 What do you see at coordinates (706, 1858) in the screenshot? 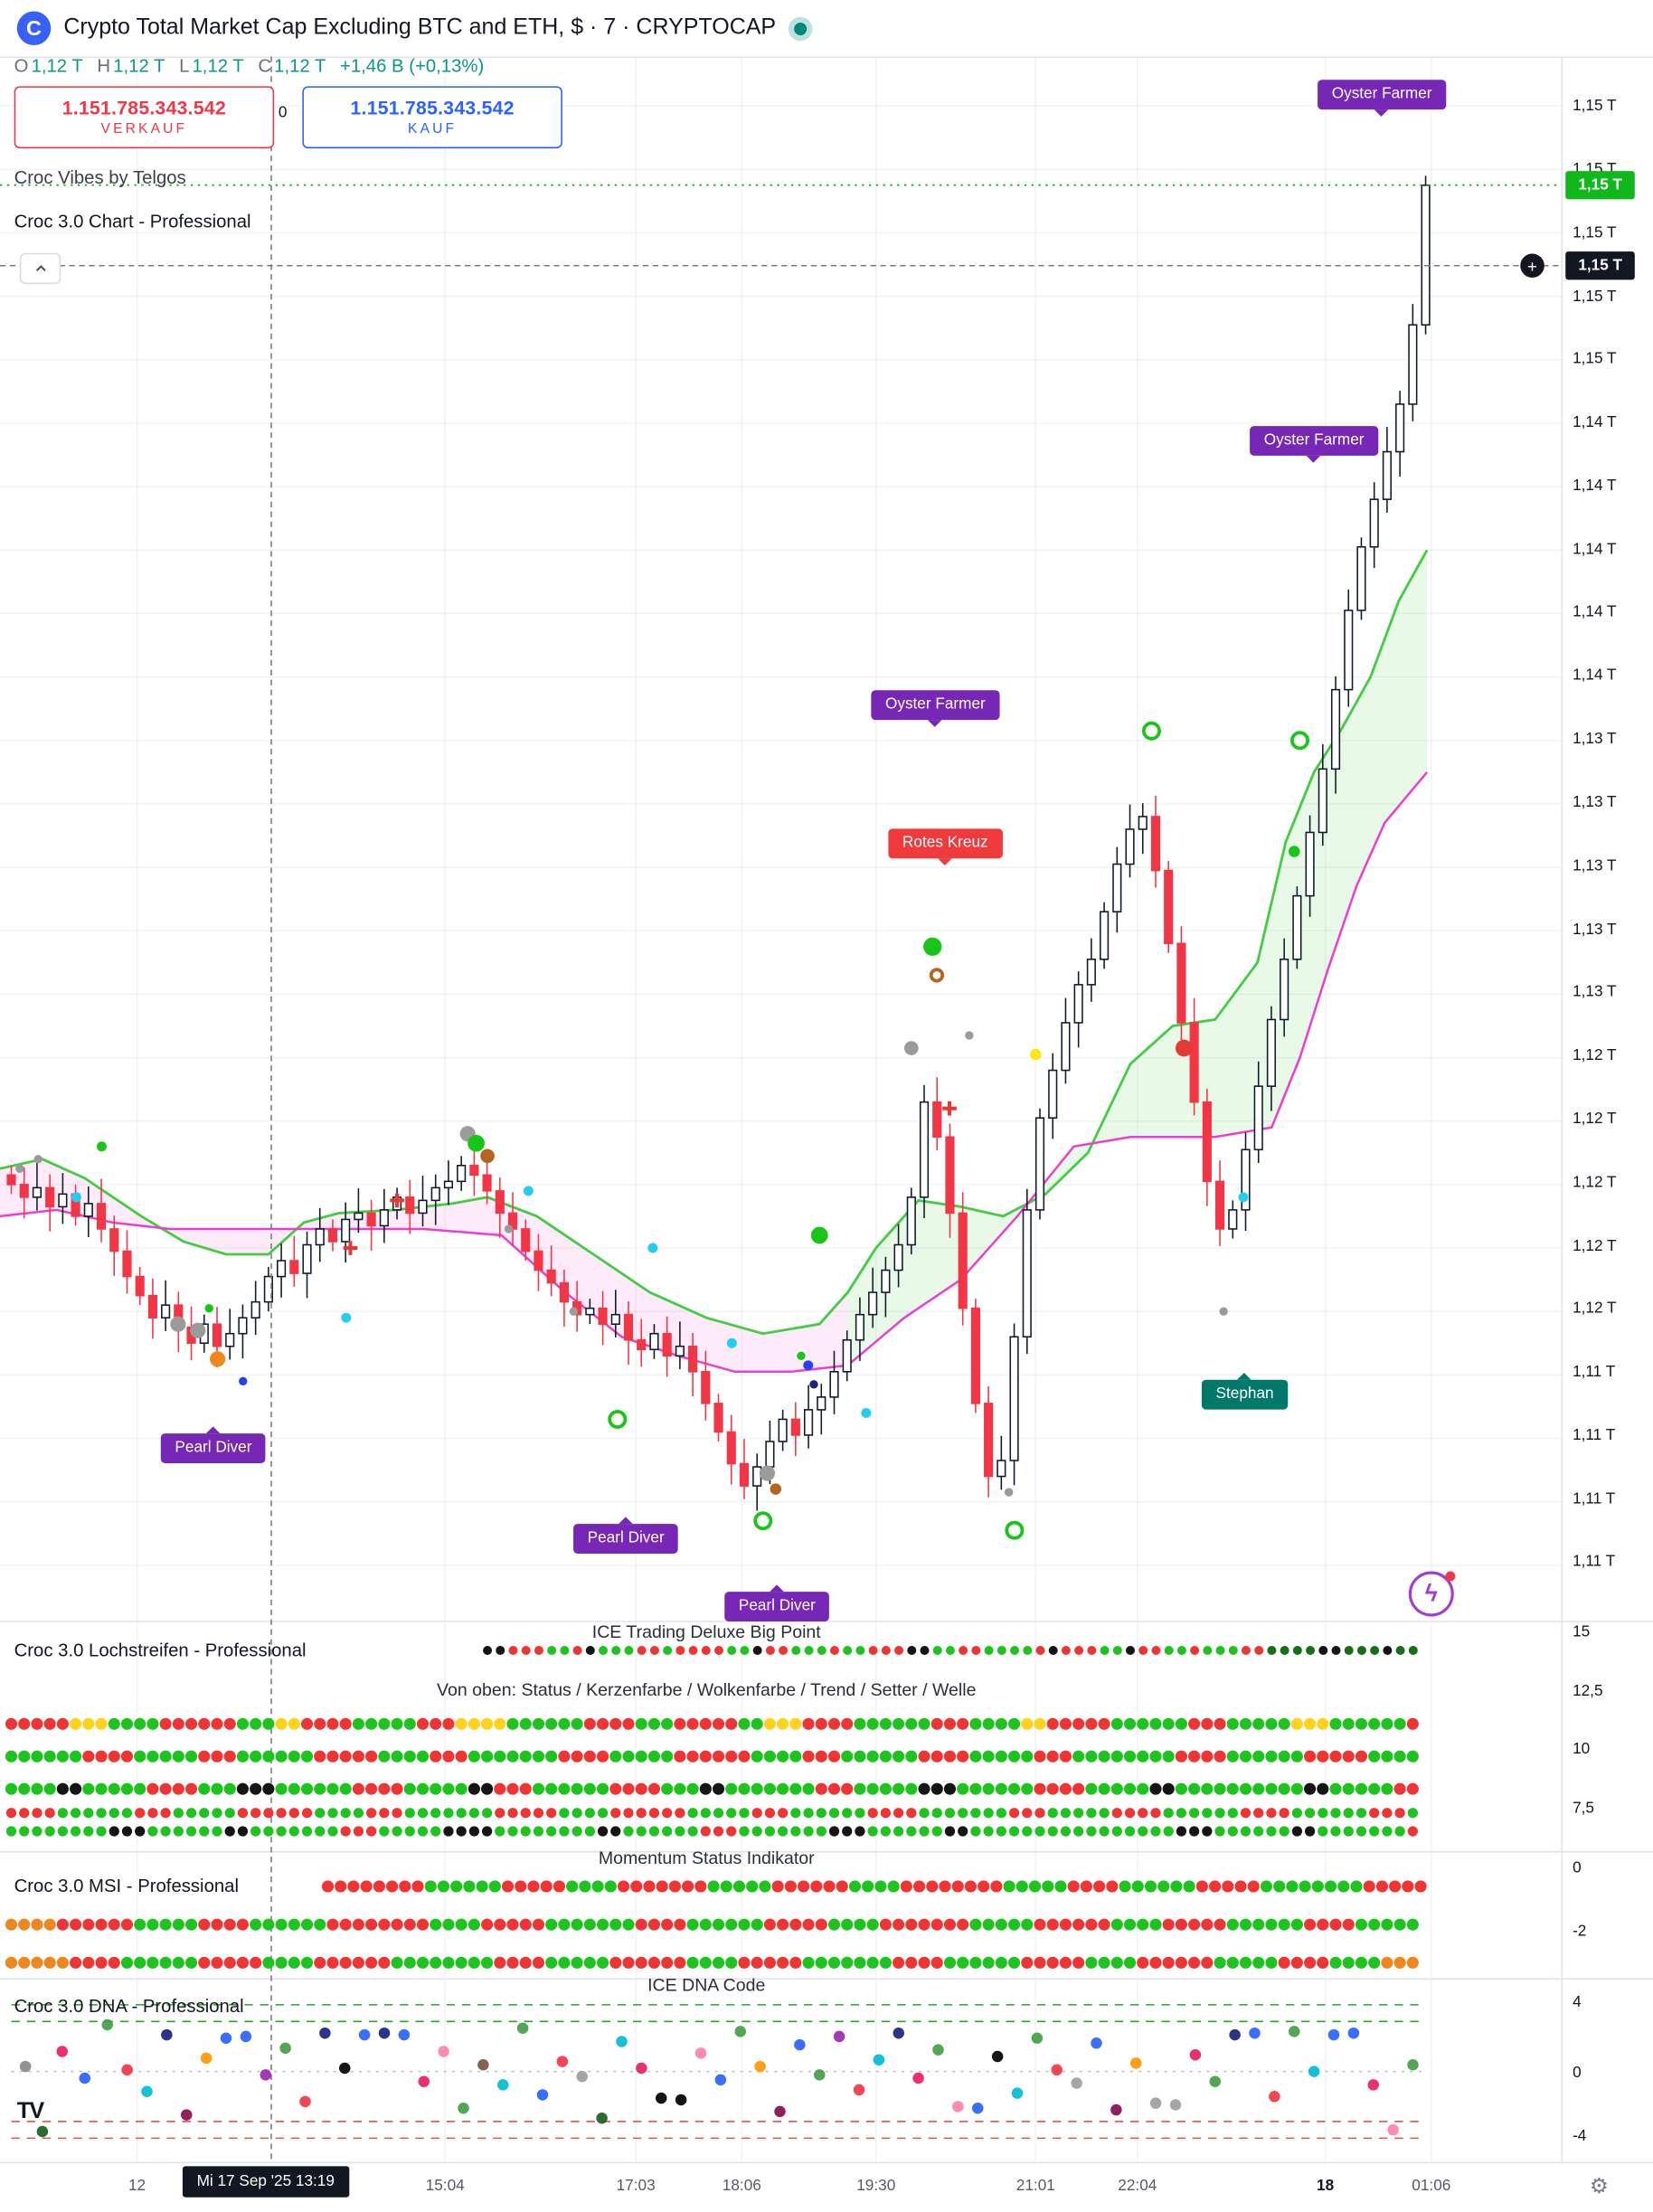
I see `panel2-title: Momentum Status Indikator` at bounding box center [706, 1858].